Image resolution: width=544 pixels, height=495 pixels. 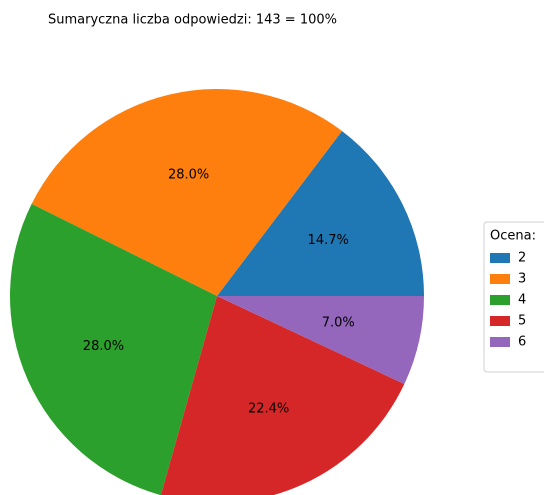 What do you see at coordinates (268, 408) in the screenshot?
I see `slice-label: 22.4%` at bounding box center [268, 408].